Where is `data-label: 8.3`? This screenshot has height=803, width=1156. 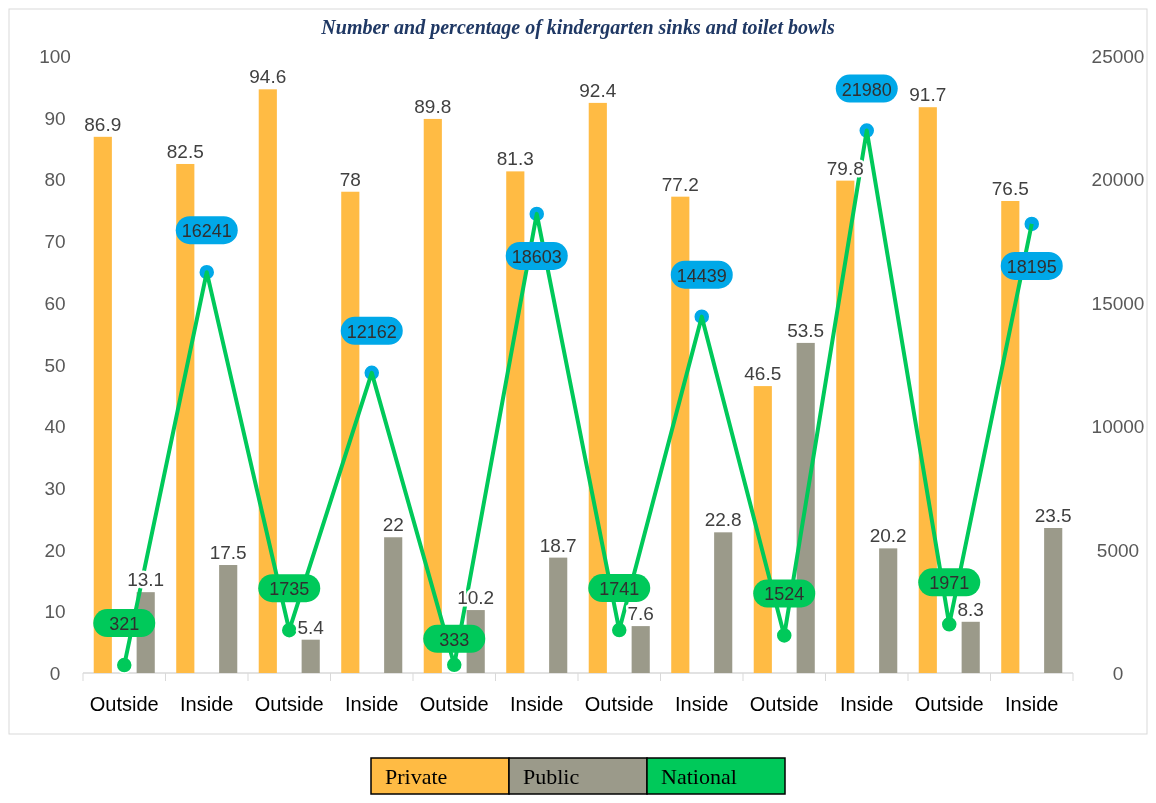 data-label: 8.3 is located at coordinates (970, 609).